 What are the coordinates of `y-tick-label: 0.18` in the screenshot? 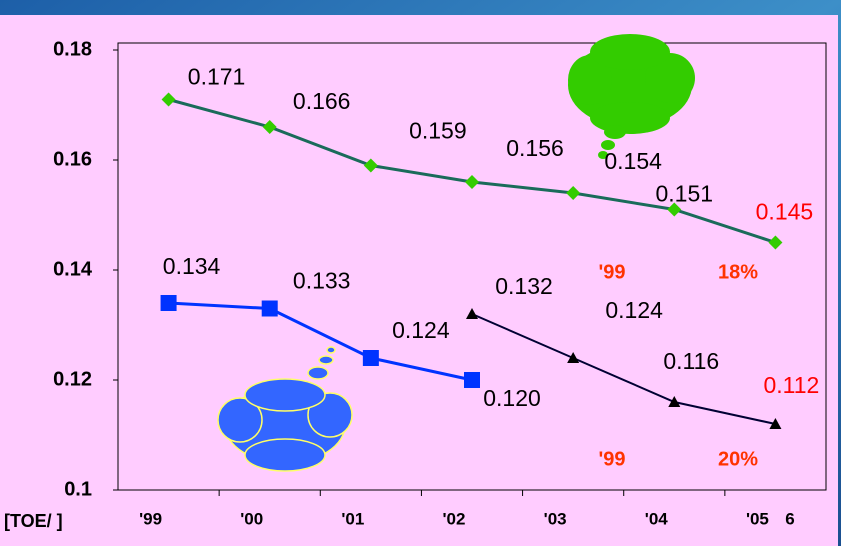 It's located at (72, 49).